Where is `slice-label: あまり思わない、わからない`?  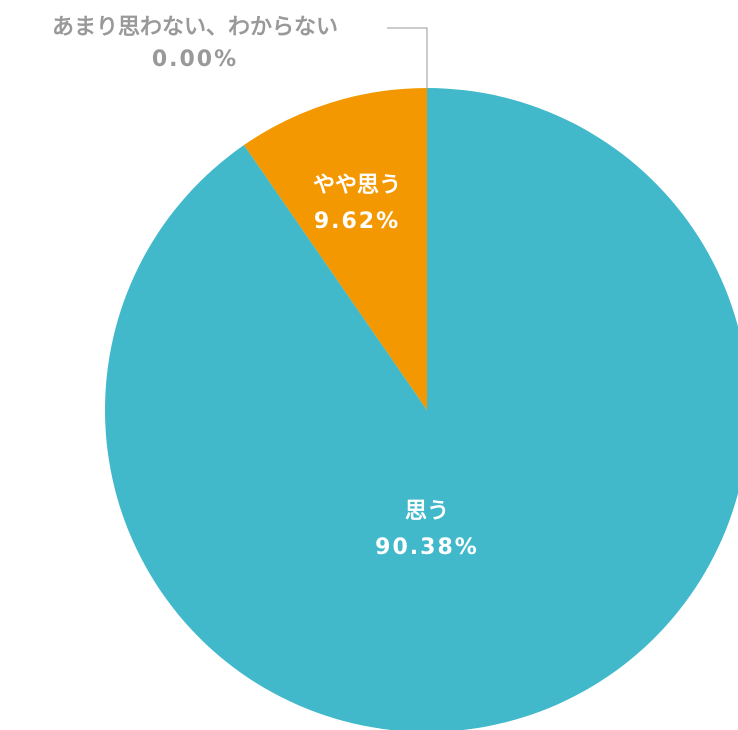
slice-label: あまり思わない、わからない is located at coordinates (195, 27).